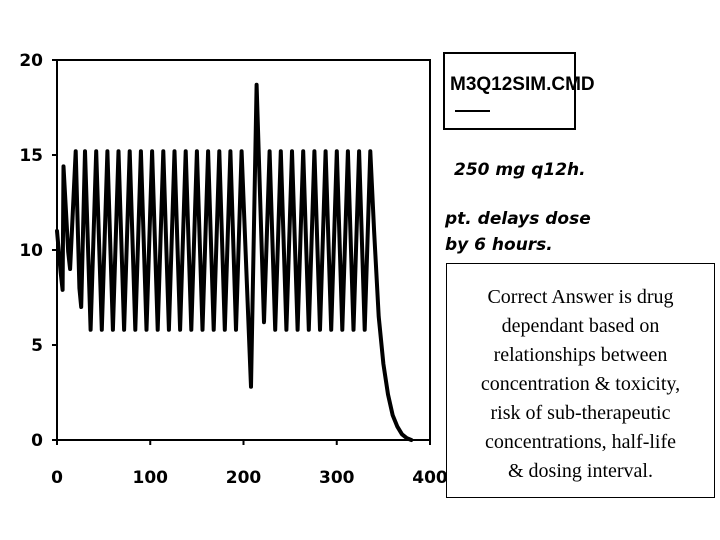 The image size is (720, 540). What do you see at coordinates (580, 355) in the screenshot?
I see `answer-line: relationships between` at bounding box center [580, 355].